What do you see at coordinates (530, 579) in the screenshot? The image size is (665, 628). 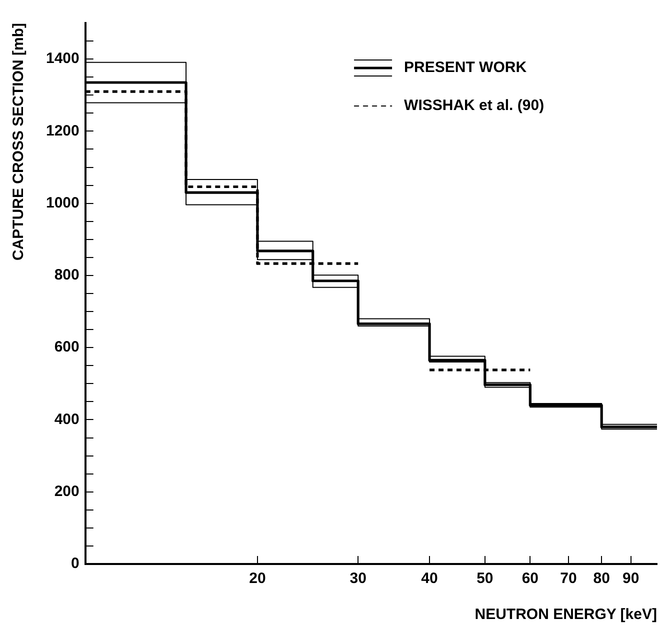 I see `x-tick-label: 60` at bounding box center [530, 579].